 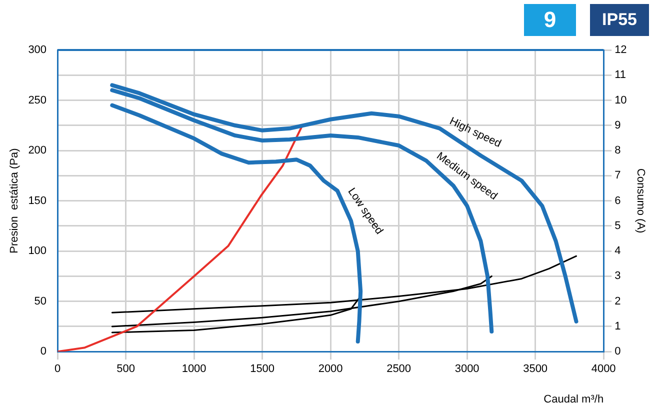 What do you see at coordinates (467, 369) in the screenshot?
I see `x-tick-label: 3000` at bounding box center [467, 369].